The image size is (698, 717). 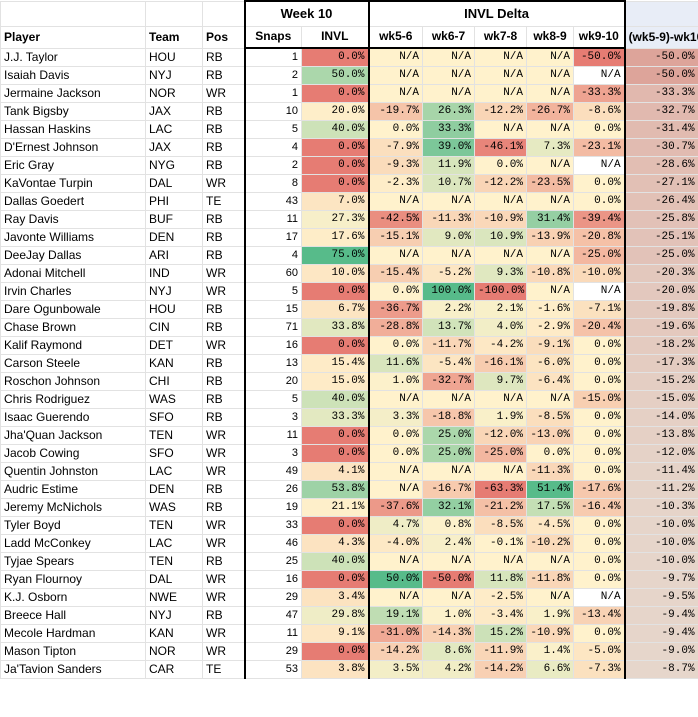 What do you see at coordinates (272, 471) in the screenshot?
I see `snaps-cell: 49` at bounding box center [272, 471].